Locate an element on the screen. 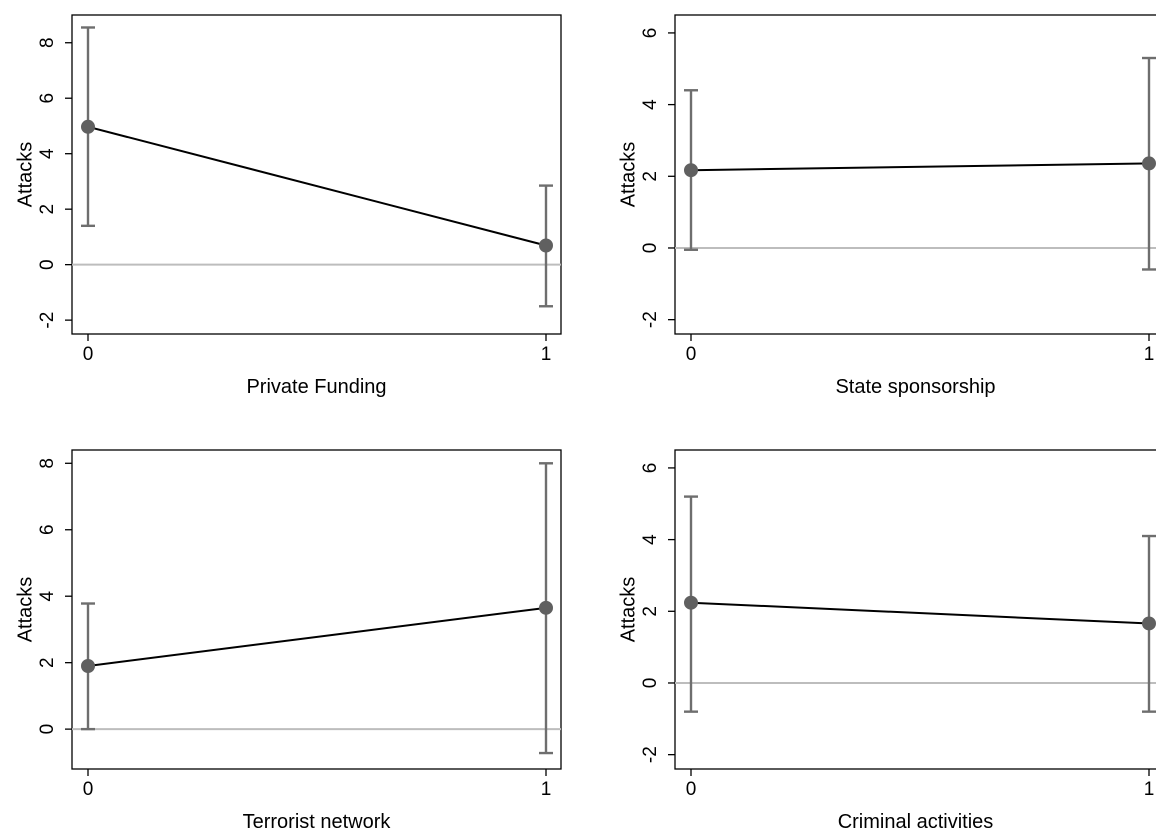 The width and height of the screenshot is (1156, 832). x-axis-title: Criminal activities is located at coordinates (916, 821).